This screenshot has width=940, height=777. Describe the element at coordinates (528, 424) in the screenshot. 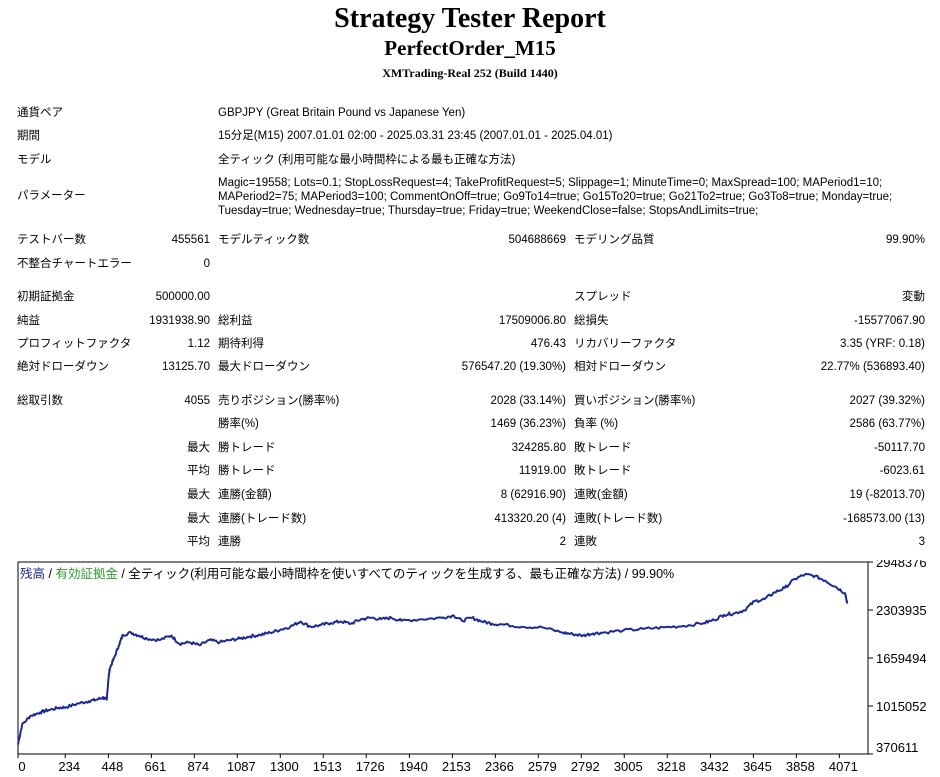

I see `win-value: 1469 (36.23%)` at that location.